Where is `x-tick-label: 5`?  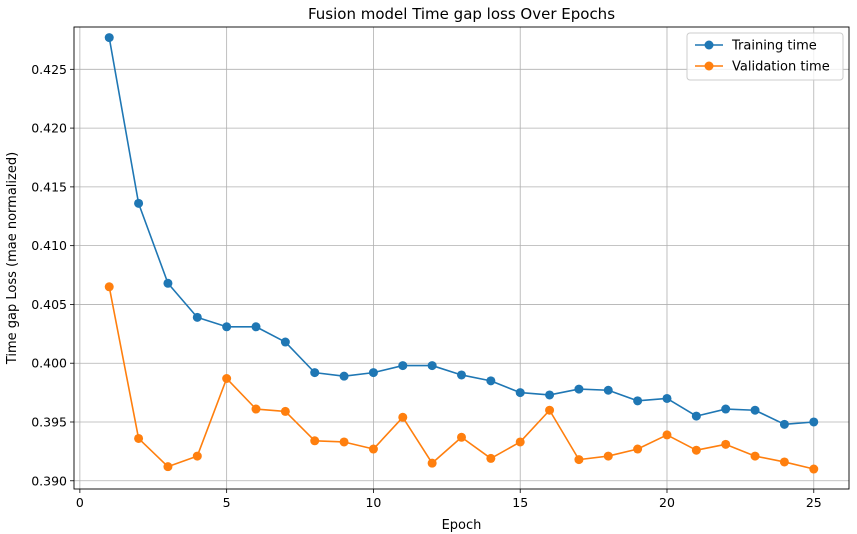 x-tick-label: 5 is located at coordinates (227, 502).